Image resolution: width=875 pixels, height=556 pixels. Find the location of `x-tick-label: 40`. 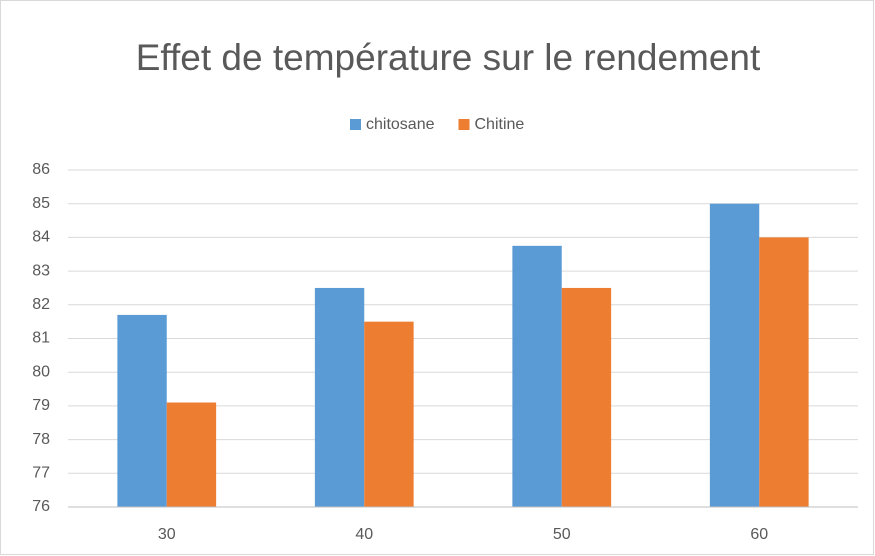

x-tick-label: 40 is located at coordinates (364, 534).